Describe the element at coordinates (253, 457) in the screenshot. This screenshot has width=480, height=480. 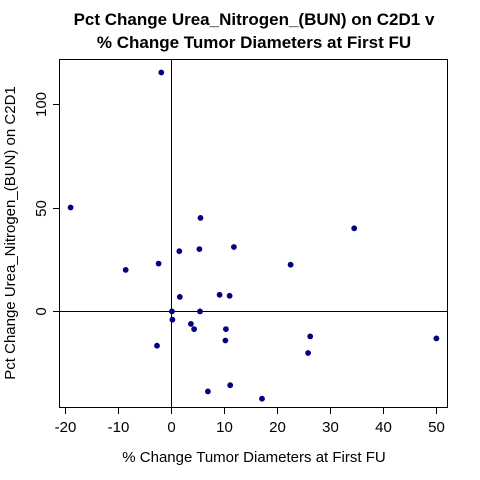
I see `x-axis-label: % Change Tumor Diameters at First FU` at that location.